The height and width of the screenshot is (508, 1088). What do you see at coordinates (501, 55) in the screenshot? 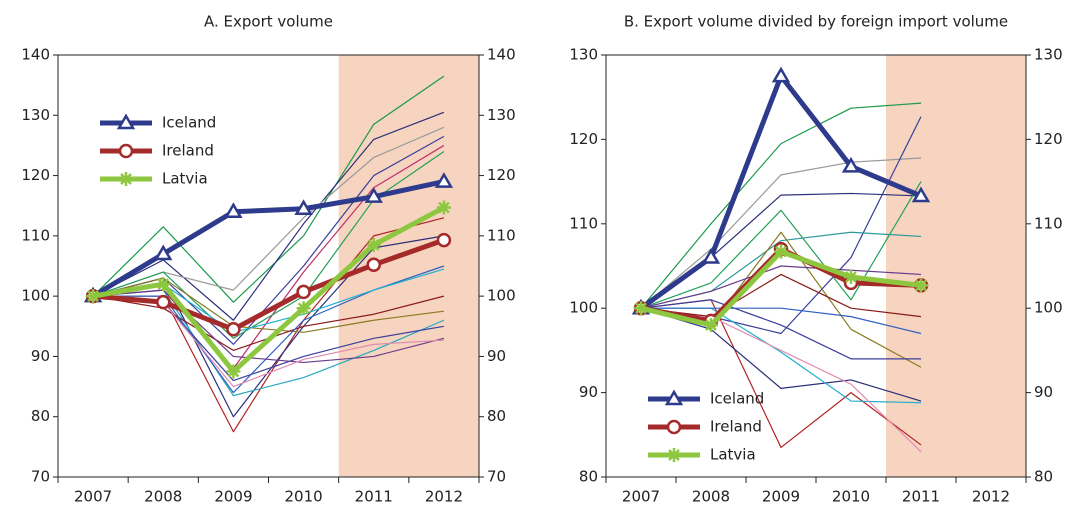
I see `y2-tick-label: 140` at bounding box center [501, 55].